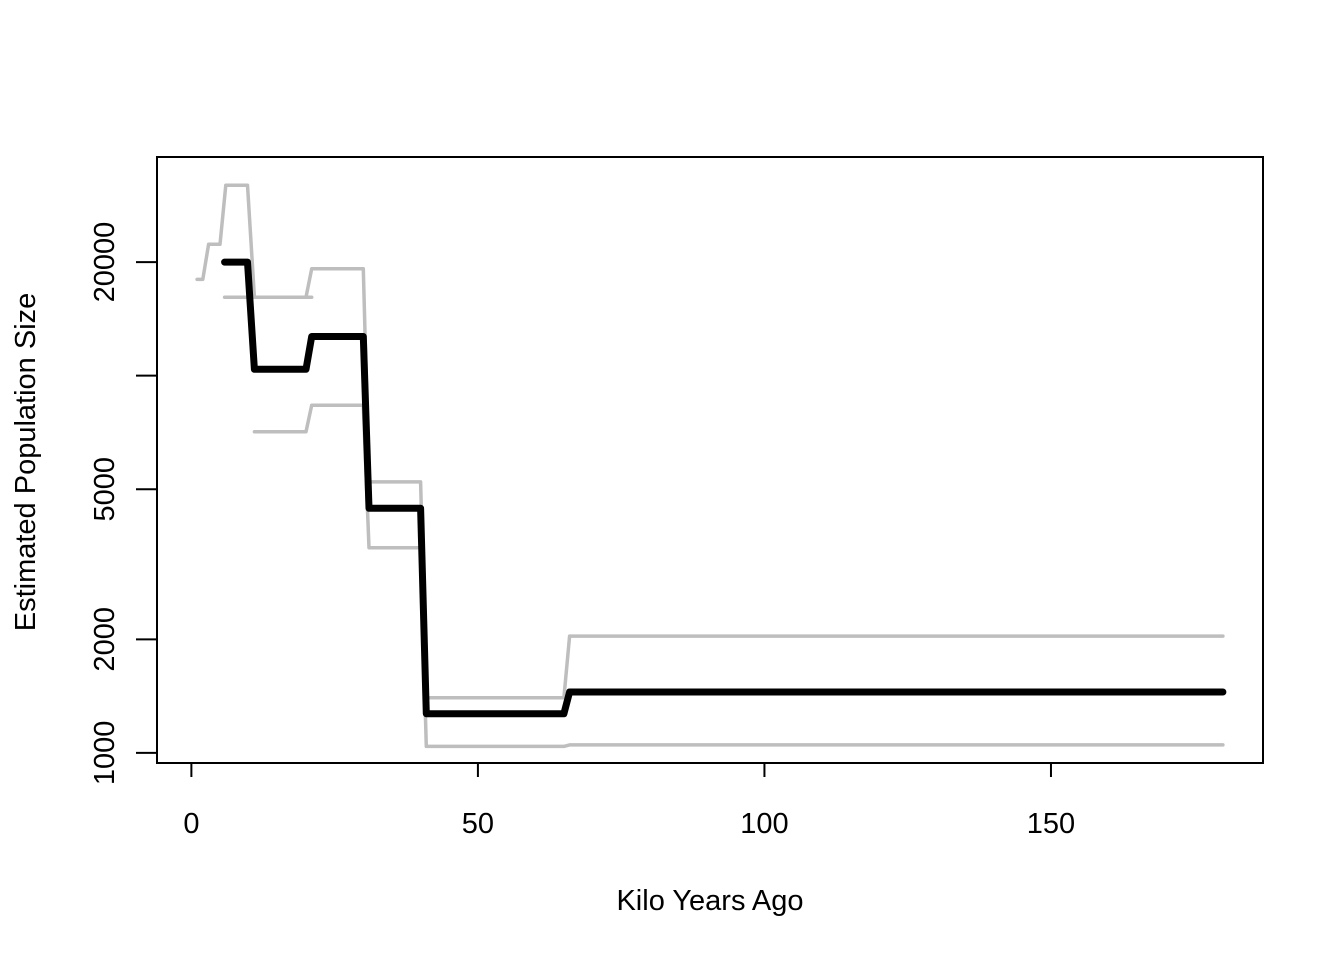  I want to click on x-axis-label: Kilo Years Ago, so click(709, 901).